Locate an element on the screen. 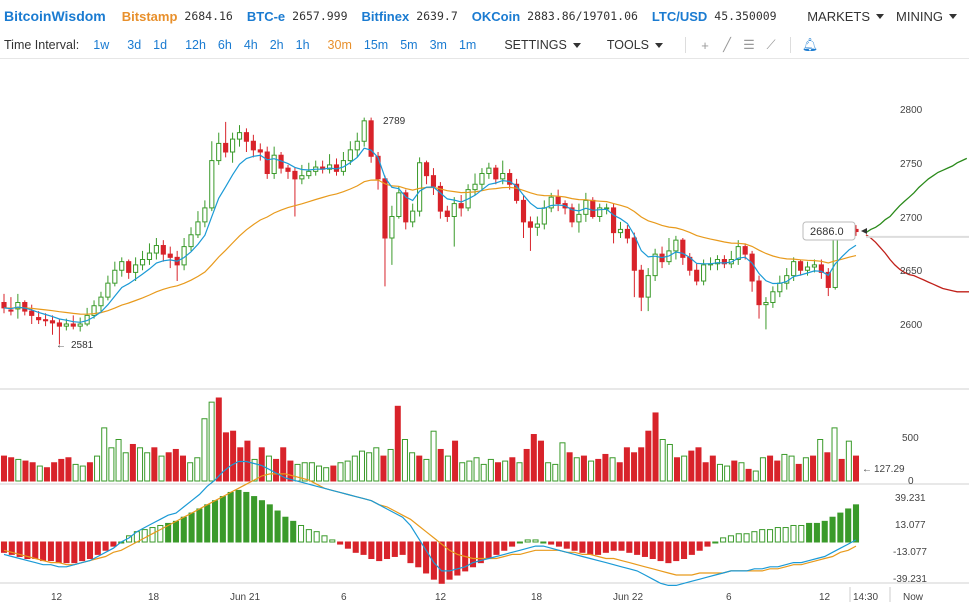 The width and height of the screenshot is (969, 602). ticker-okcoin: OKCoin 2883.86/19701.06 is located at coordinates (555, 16).